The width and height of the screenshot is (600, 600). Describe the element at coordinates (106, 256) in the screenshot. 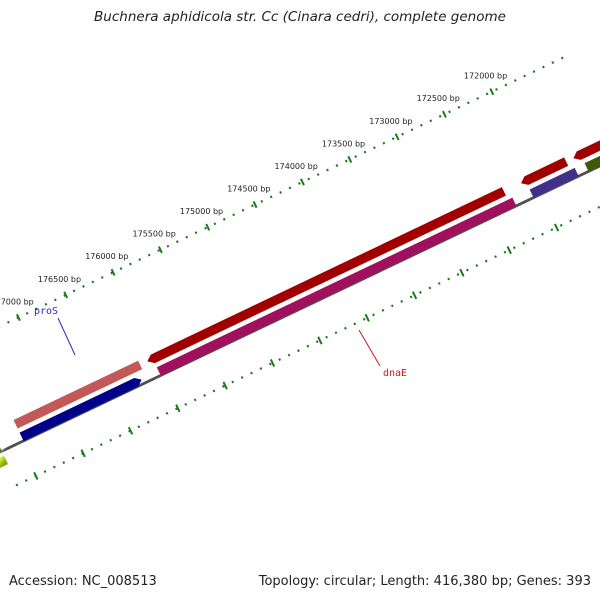

I see `tick-label: 176000 bp` at that location.